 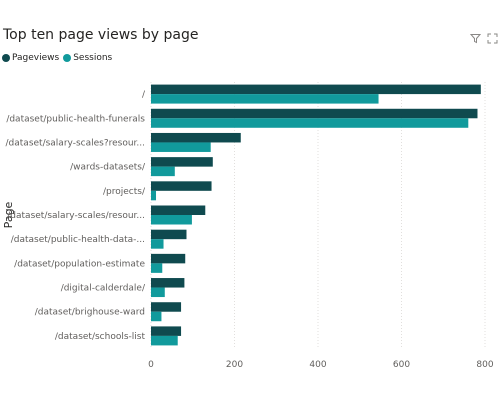 I want to click on filter-icon, so click(x=475, y=36).